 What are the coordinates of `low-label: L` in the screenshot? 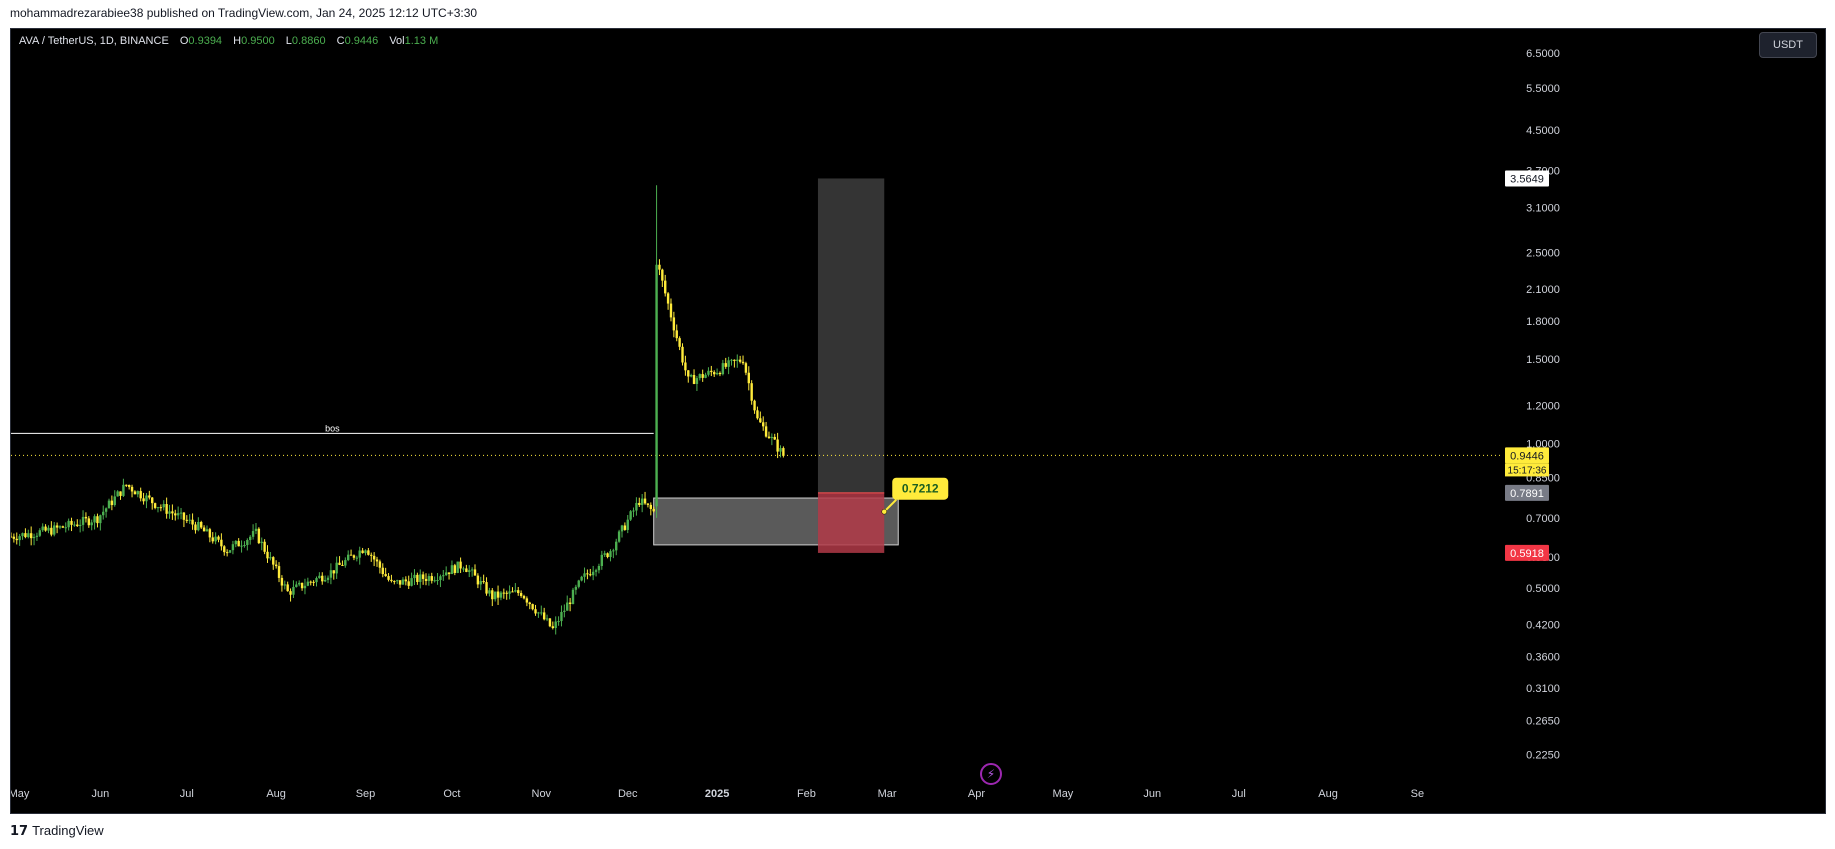 It's located at (288, 41).